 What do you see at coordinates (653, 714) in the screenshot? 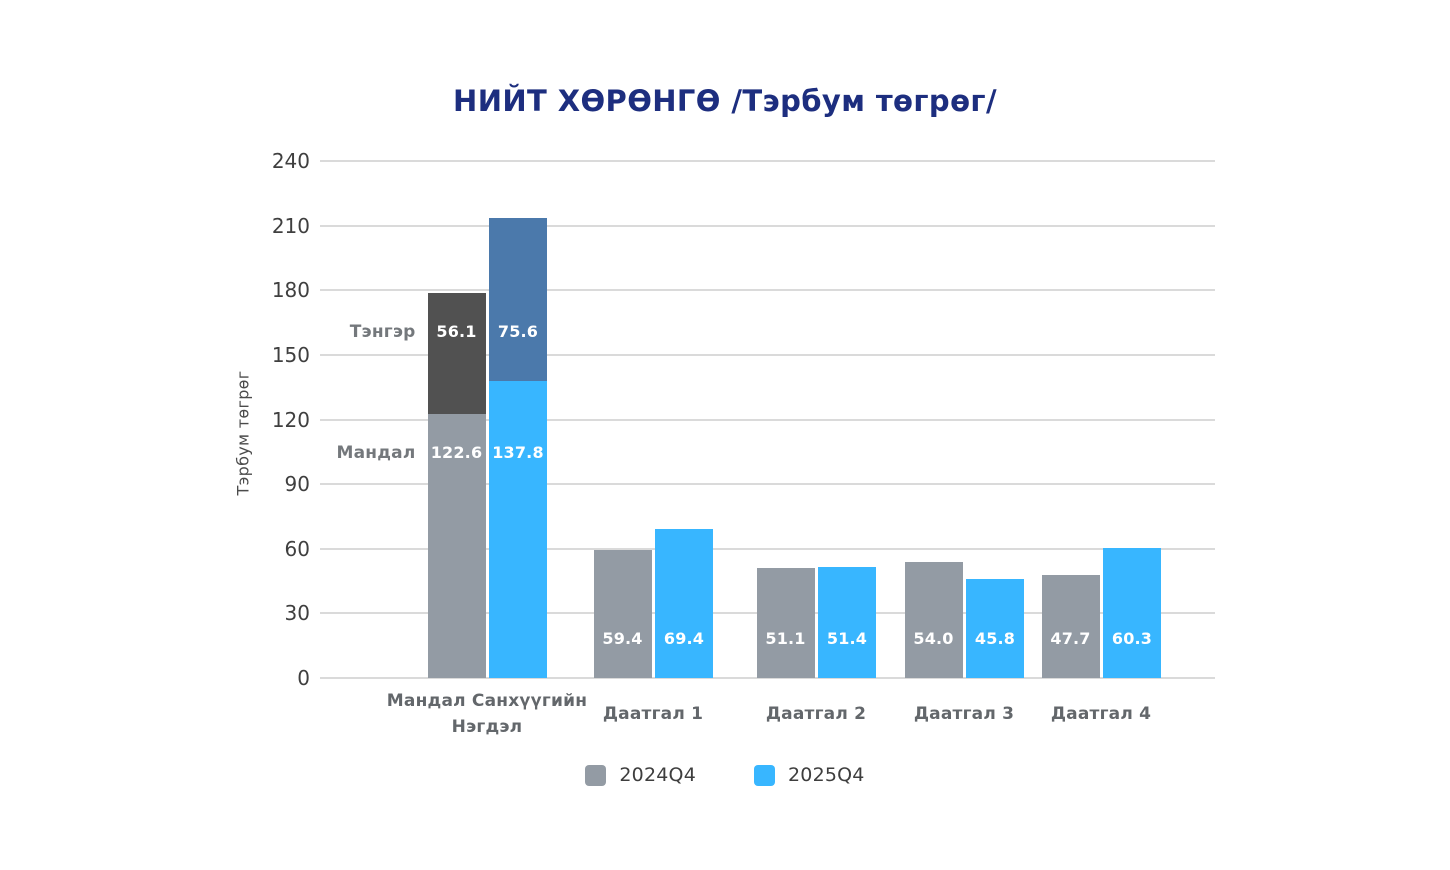
I see `x-category-label: Даатгал 1` at bounding box center [653, 714].